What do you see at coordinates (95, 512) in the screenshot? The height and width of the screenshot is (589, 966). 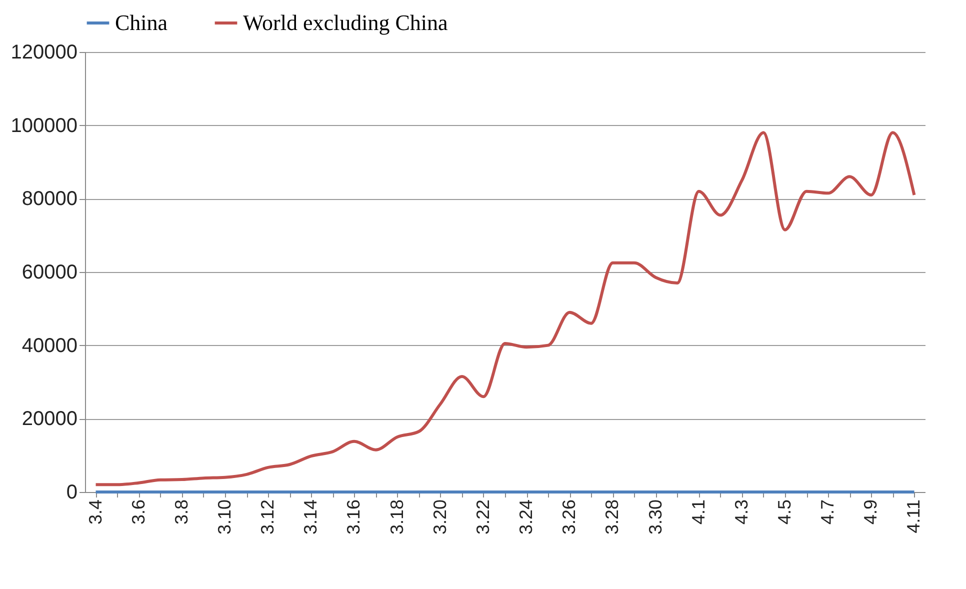 I see `x-tick-label: 3.4` at bounding box center [95, 512].